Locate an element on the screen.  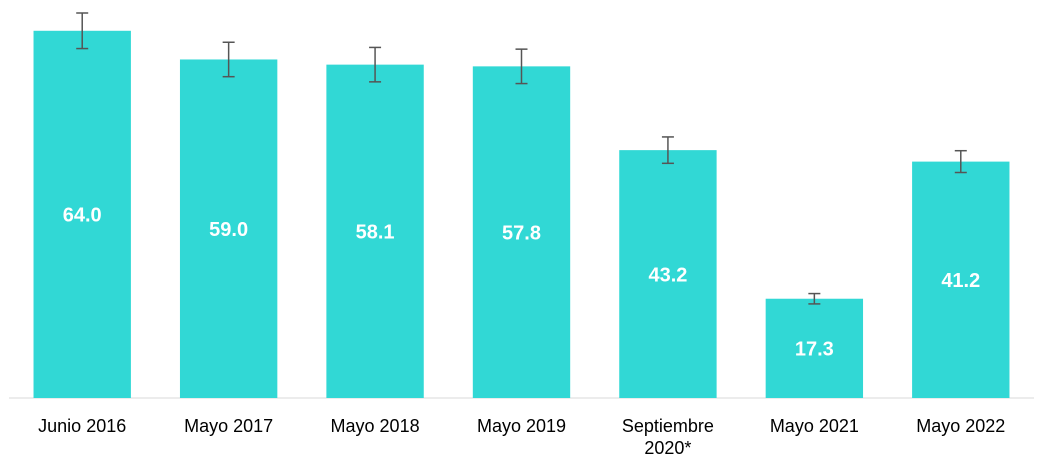
value-label: 17.3 is located at coordinates (814, 350).